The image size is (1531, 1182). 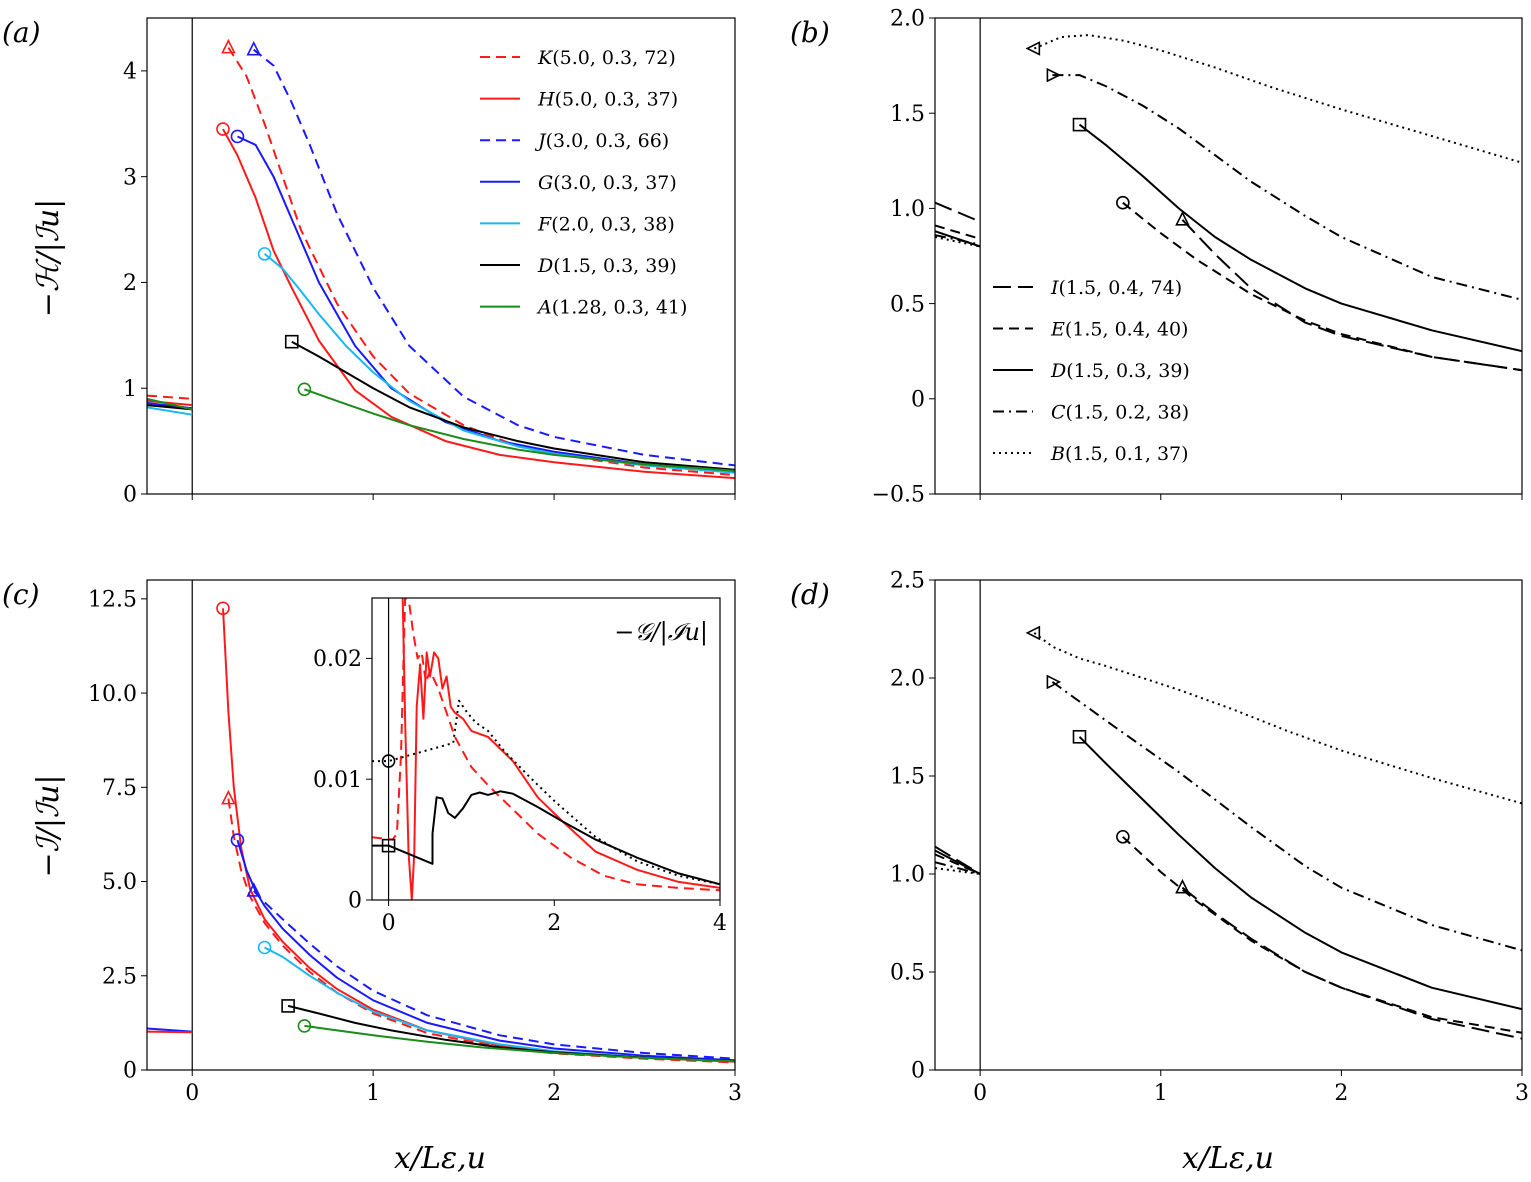 I want to click on panel-b-legend-params-0: (1.5, 0.4, 74), so click(x=1121, y=288).